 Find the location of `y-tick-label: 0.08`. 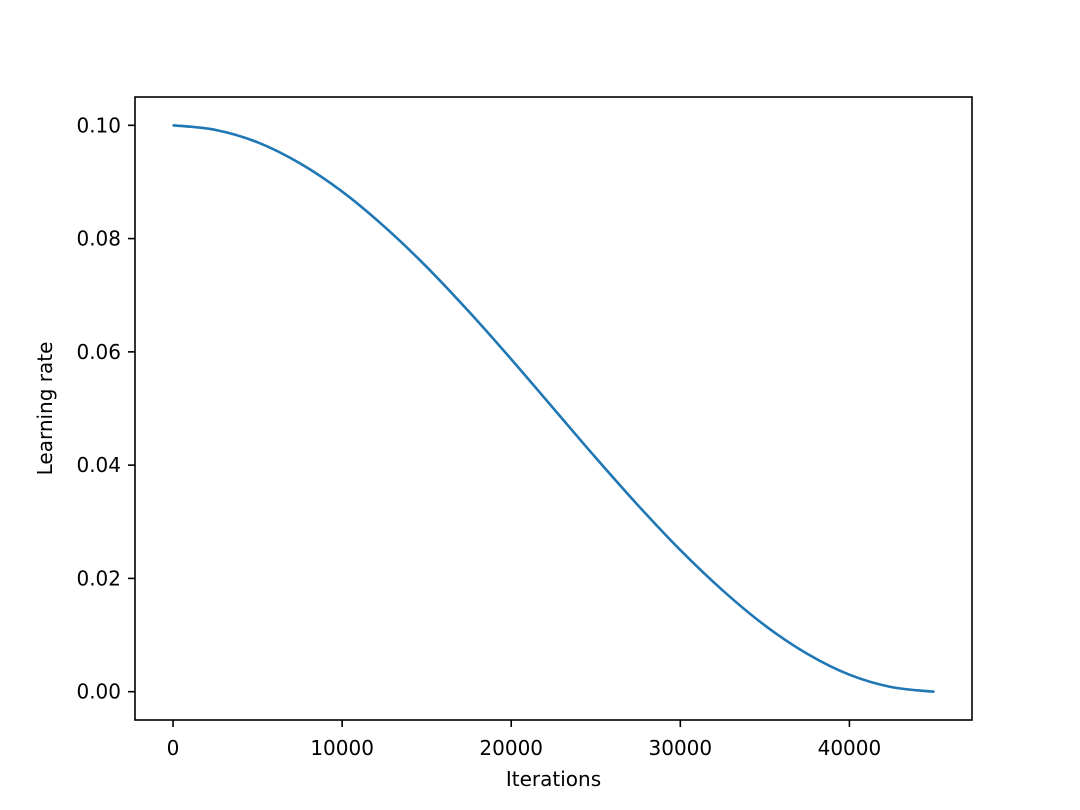

y-tick-label: 0.08 is located at coordinates (98, 239).